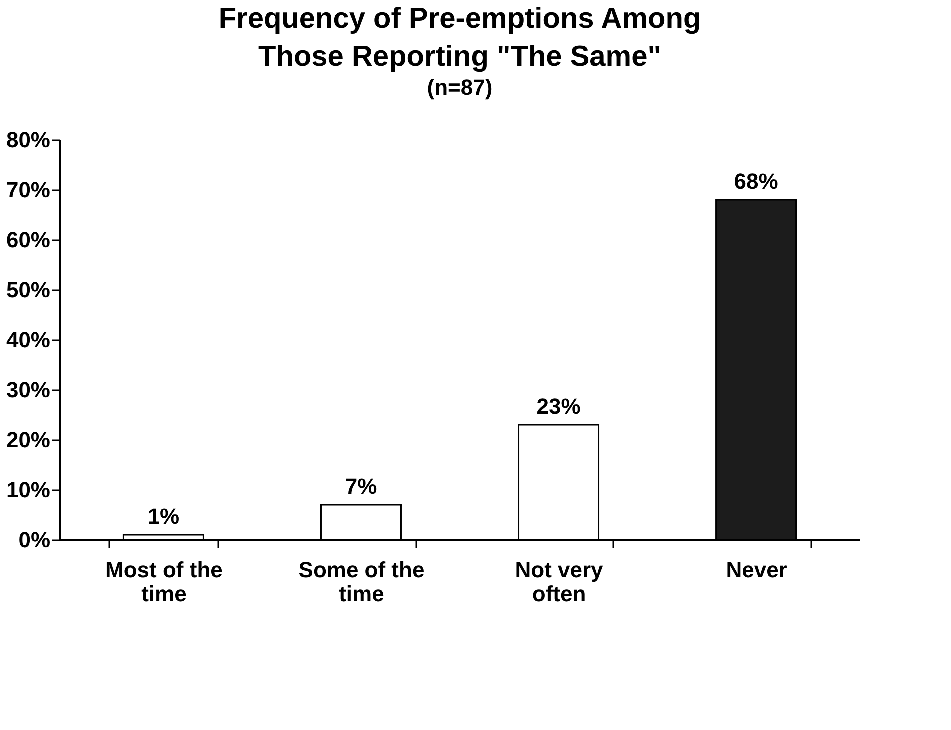 This screenshot has height=730, width=951. What do you see at coordinates (361, 582) in the screenshot?
I see `x-tick-label: Some of the time` at bounding box center [361, 582].